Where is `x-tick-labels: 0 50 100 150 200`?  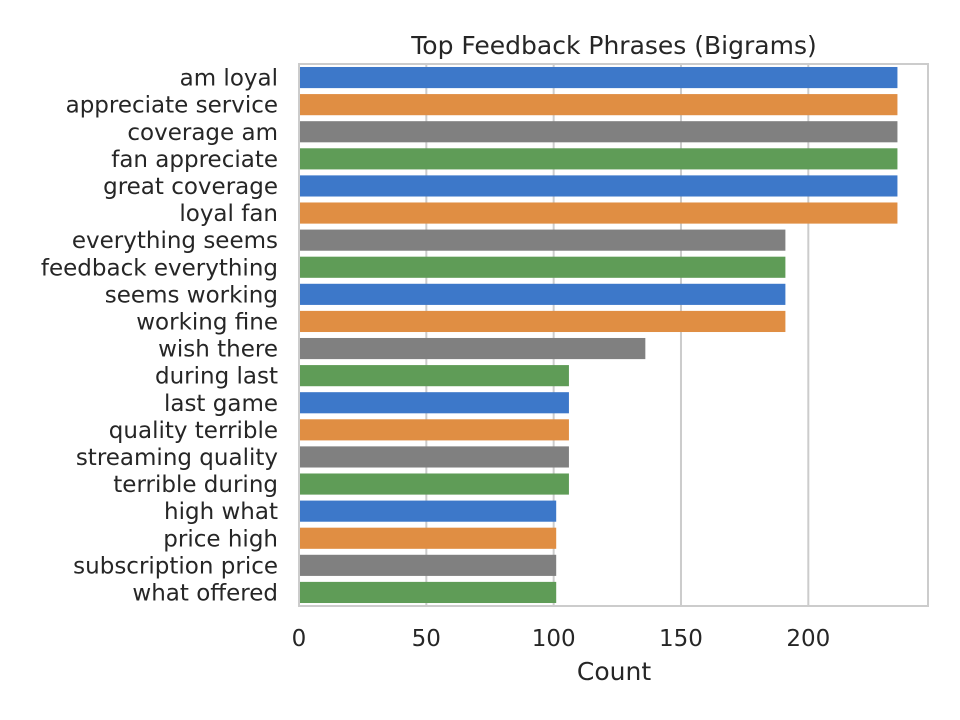 x-tick-labels: 0 50 100 150 200 is located at coordinates (561, 639).